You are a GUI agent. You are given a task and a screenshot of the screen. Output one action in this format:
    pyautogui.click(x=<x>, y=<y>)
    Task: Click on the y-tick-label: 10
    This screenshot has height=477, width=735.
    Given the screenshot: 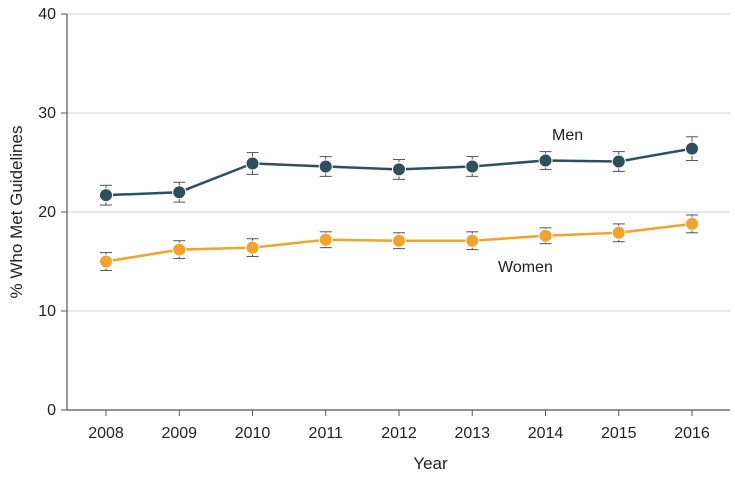 What is the action you would take?
    pyautogui.click(x=47, y=311)
    